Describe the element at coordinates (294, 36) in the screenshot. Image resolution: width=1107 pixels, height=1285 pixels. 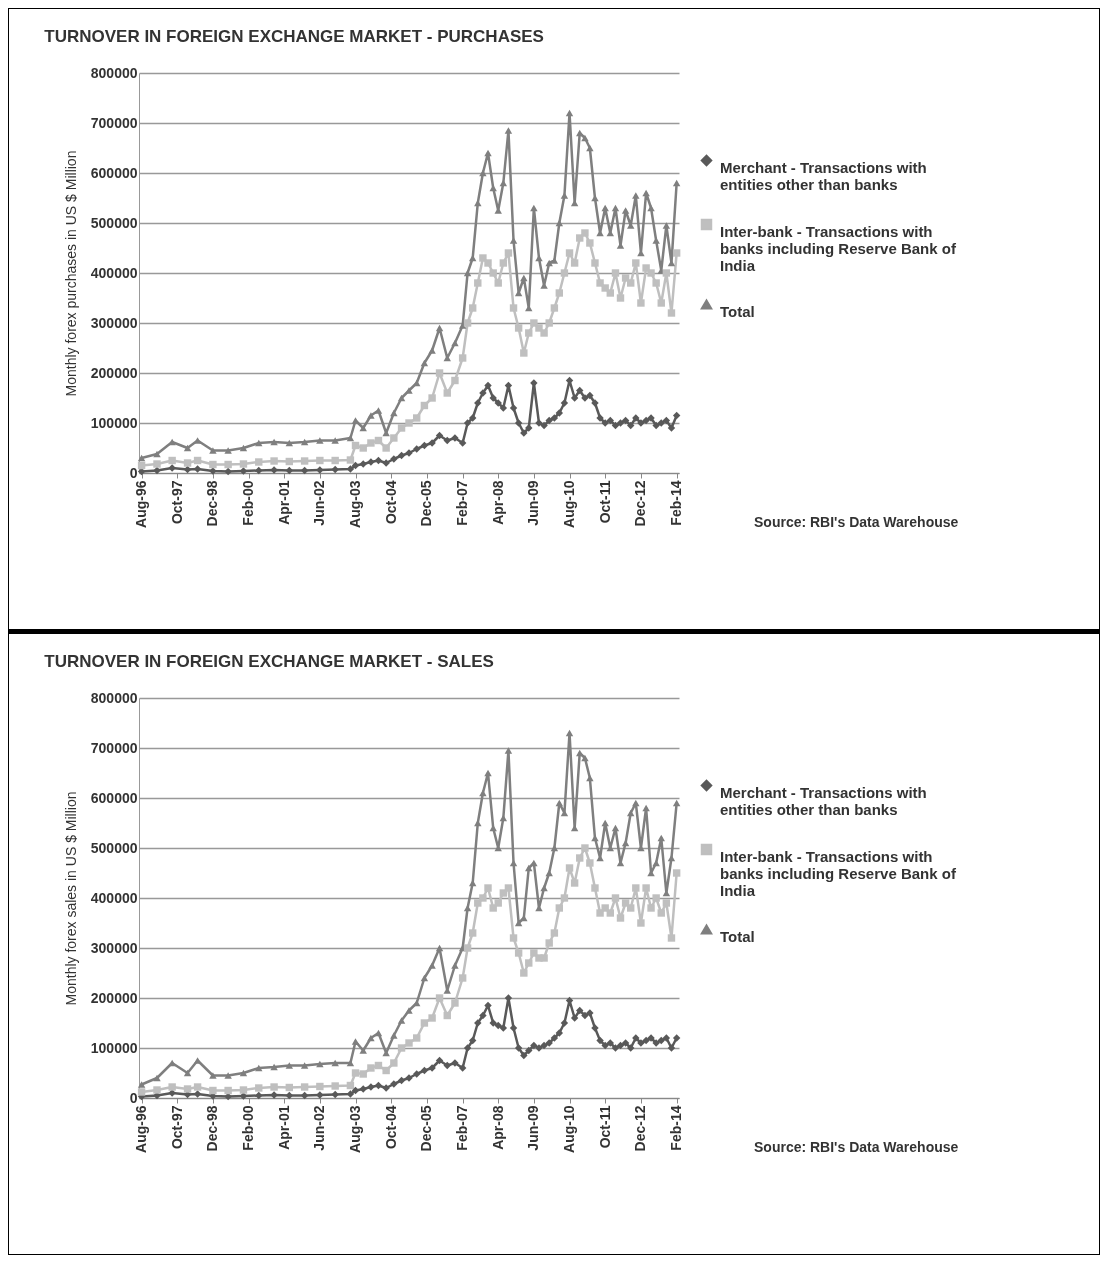
I see `chart-title: TURNOVER IN FOREIGN EXCHANGE MARKET - PURCHASES` at that location.